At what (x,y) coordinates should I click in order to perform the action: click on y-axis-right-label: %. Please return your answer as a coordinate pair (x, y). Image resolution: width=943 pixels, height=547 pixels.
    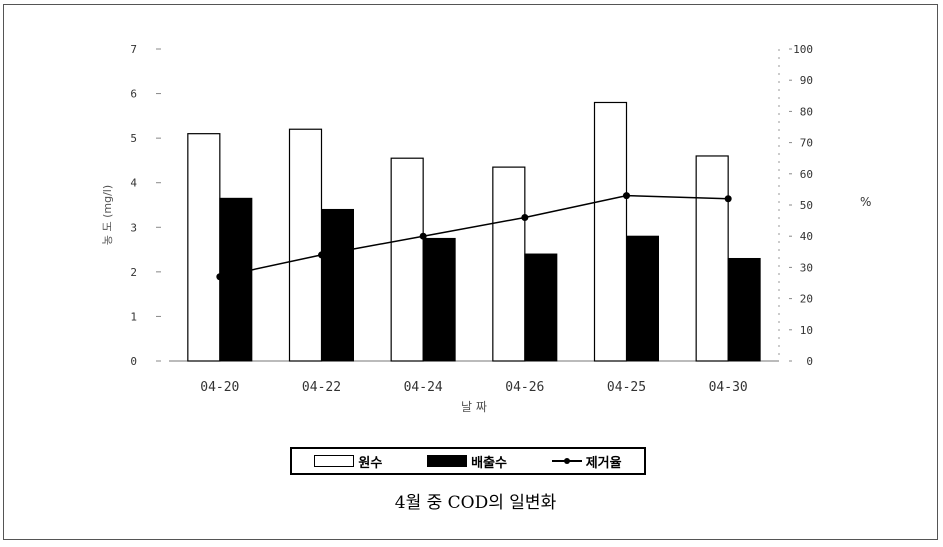
    Looking at the image, I should click on (866, 202).